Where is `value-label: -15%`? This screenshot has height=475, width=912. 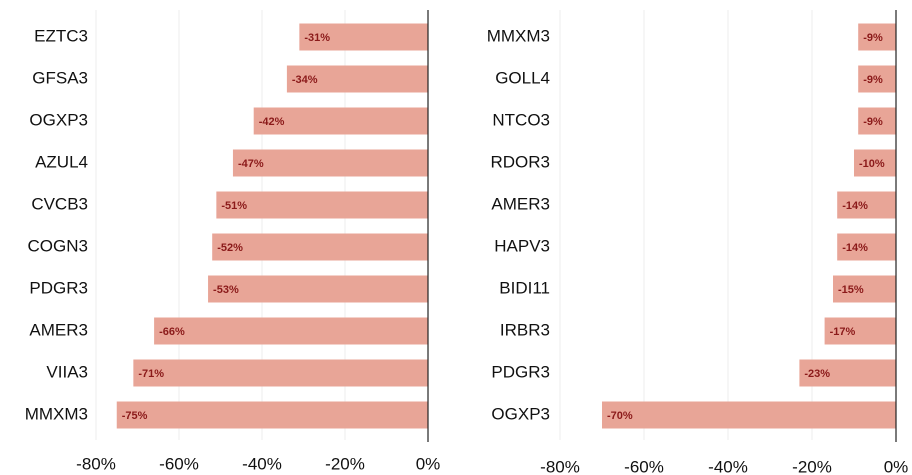
value-label: -15% is located at coordinates (851, 290).